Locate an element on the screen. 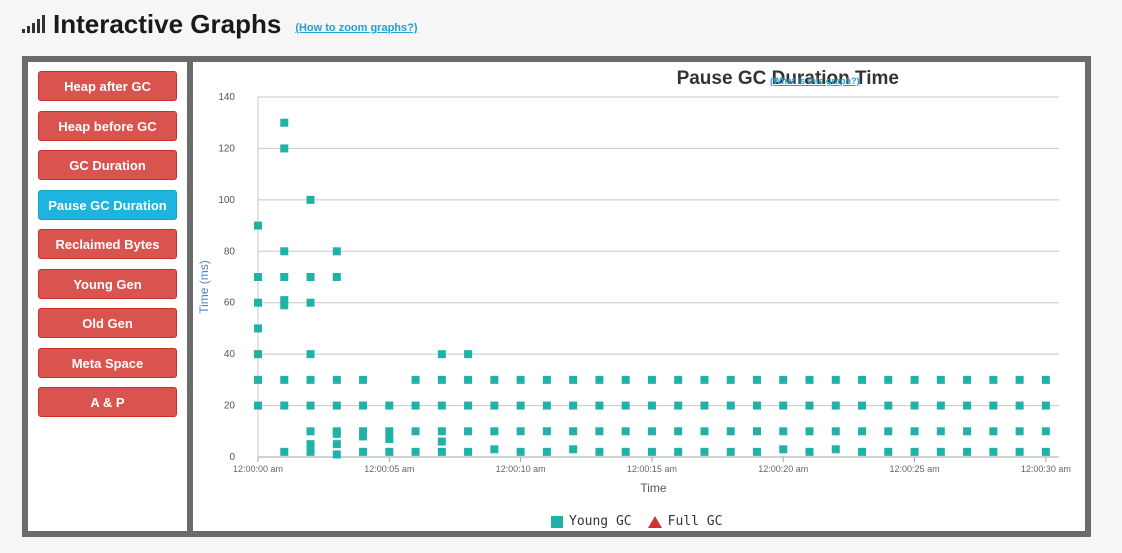 Image resolution: width=1122 pixels, height=553 pixels. y-tick-label: 60 is located at coordinates (230, 303).